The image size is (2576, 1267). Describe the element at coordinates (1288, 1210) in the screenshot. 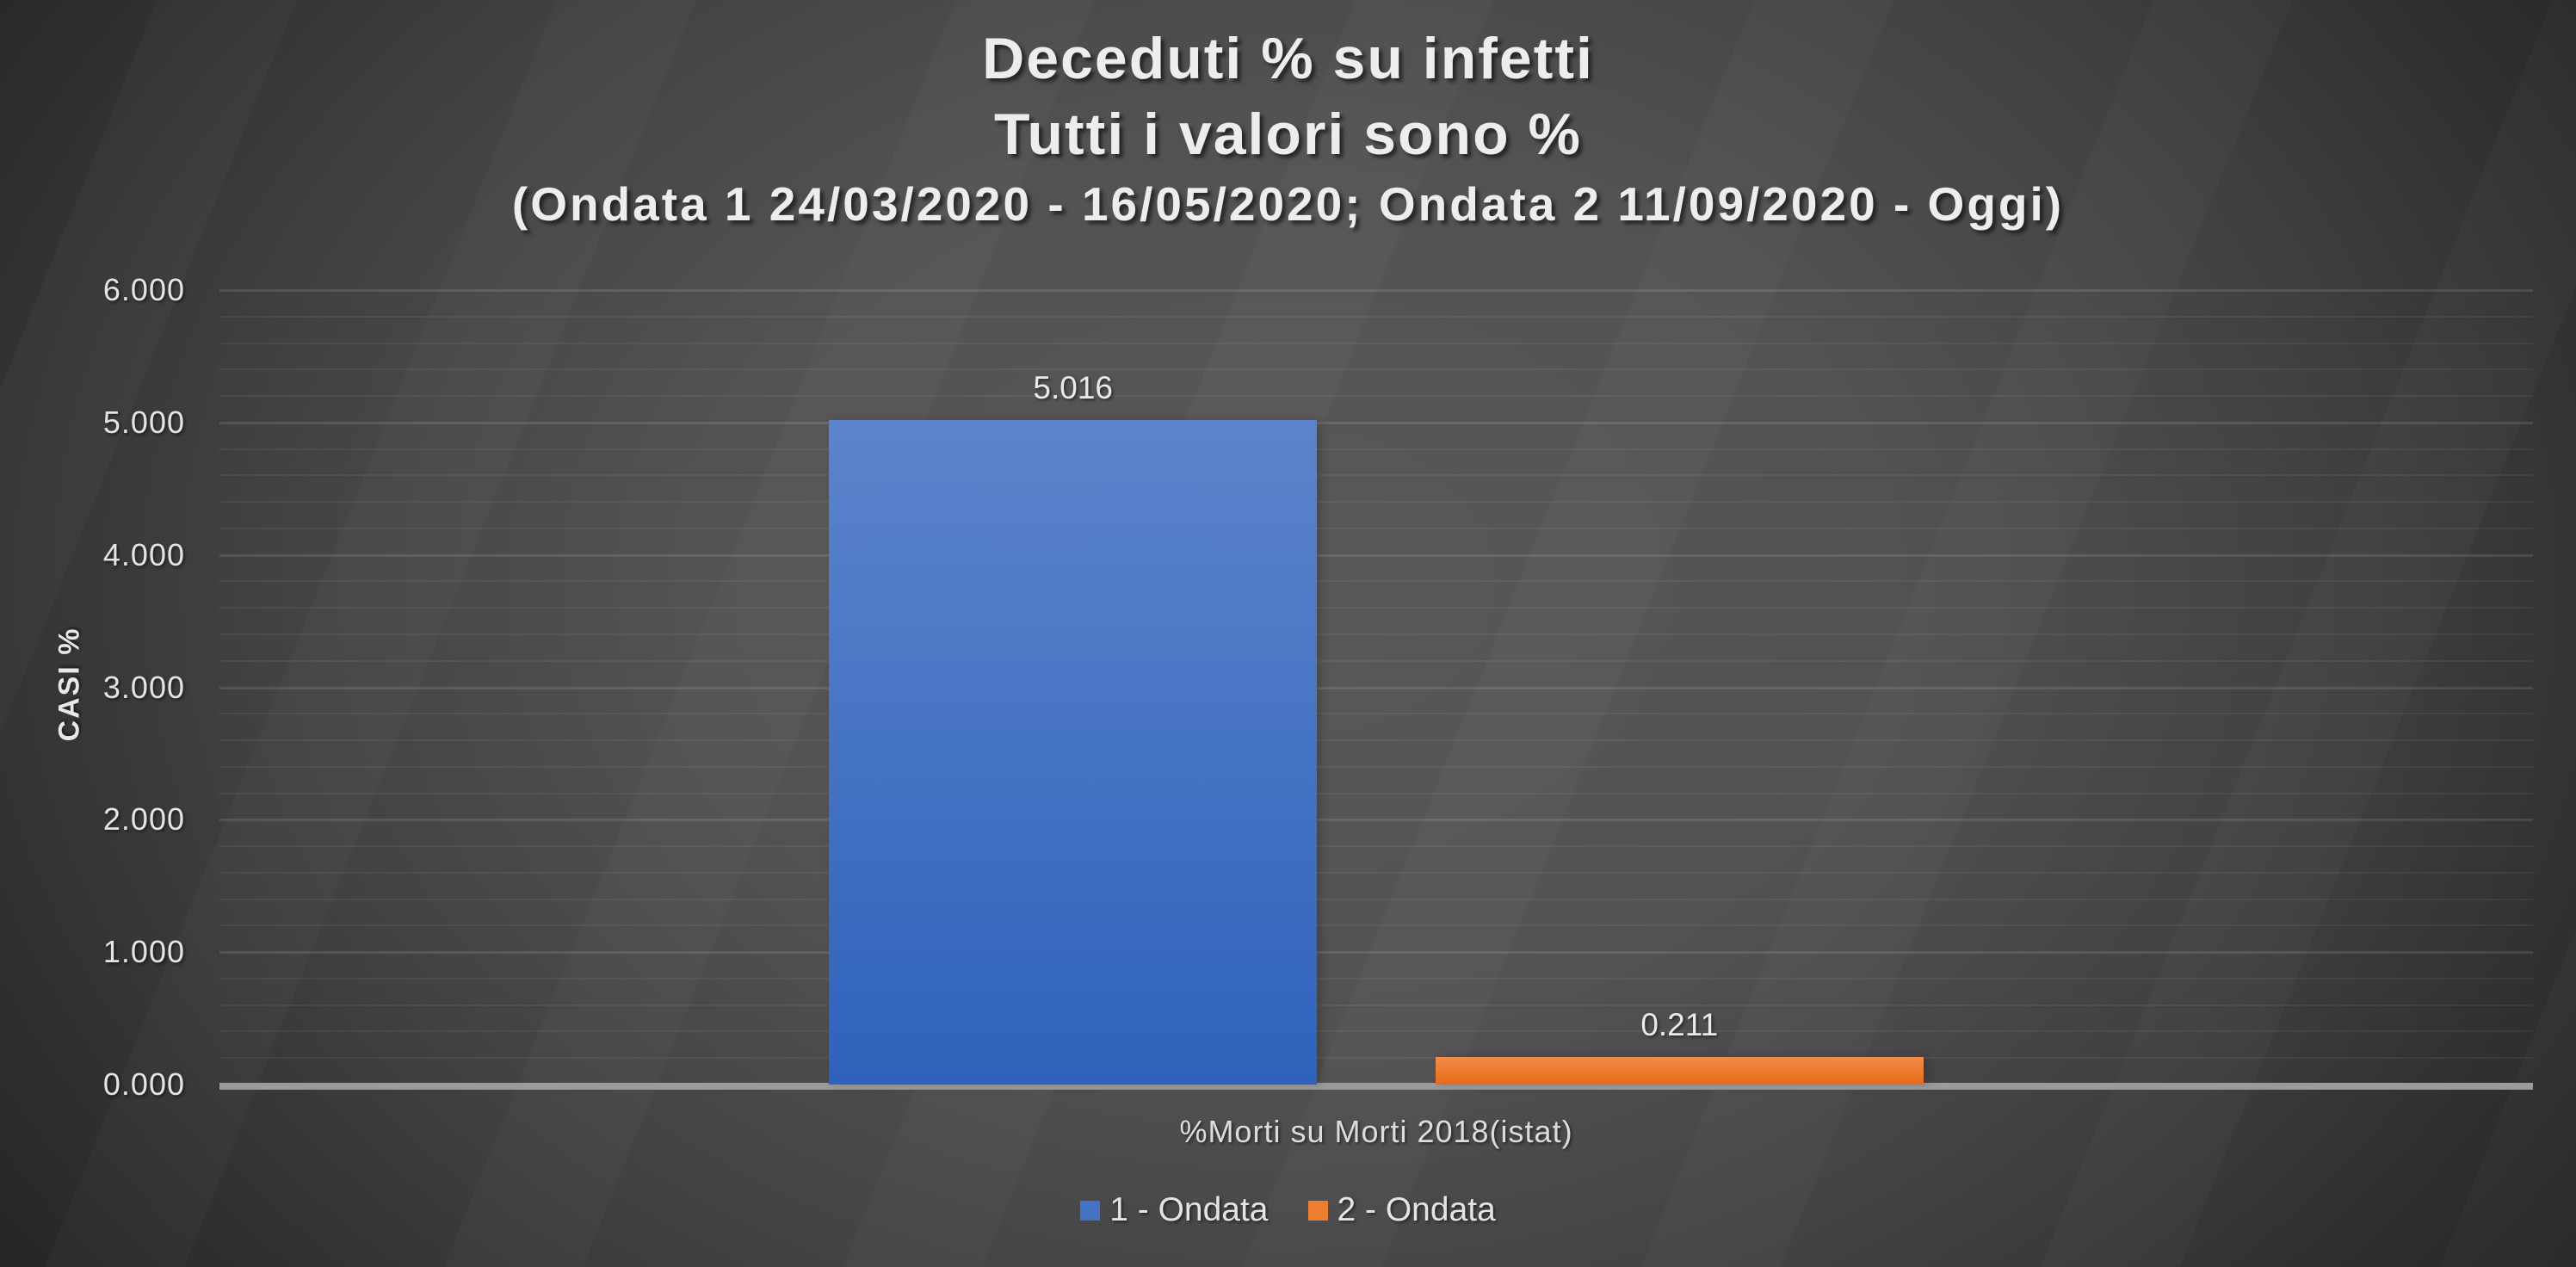

I see `legend: 1 - Ondata 2 - Ondata` at that location.